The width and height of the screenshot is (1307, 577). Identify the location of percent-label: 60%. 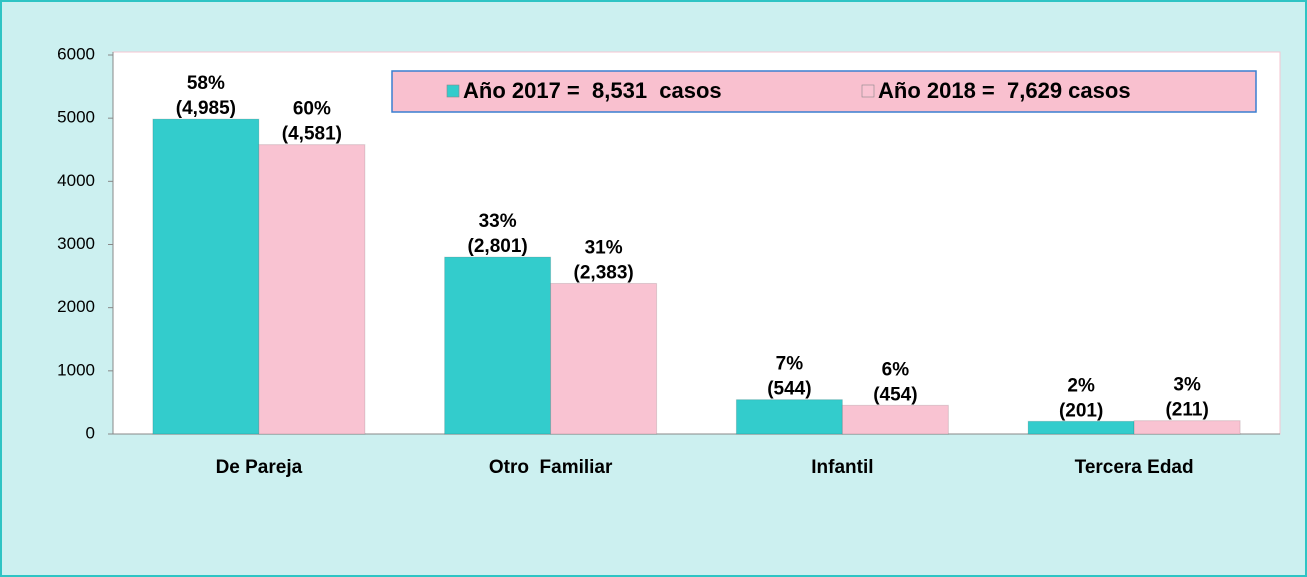
(312, 109).